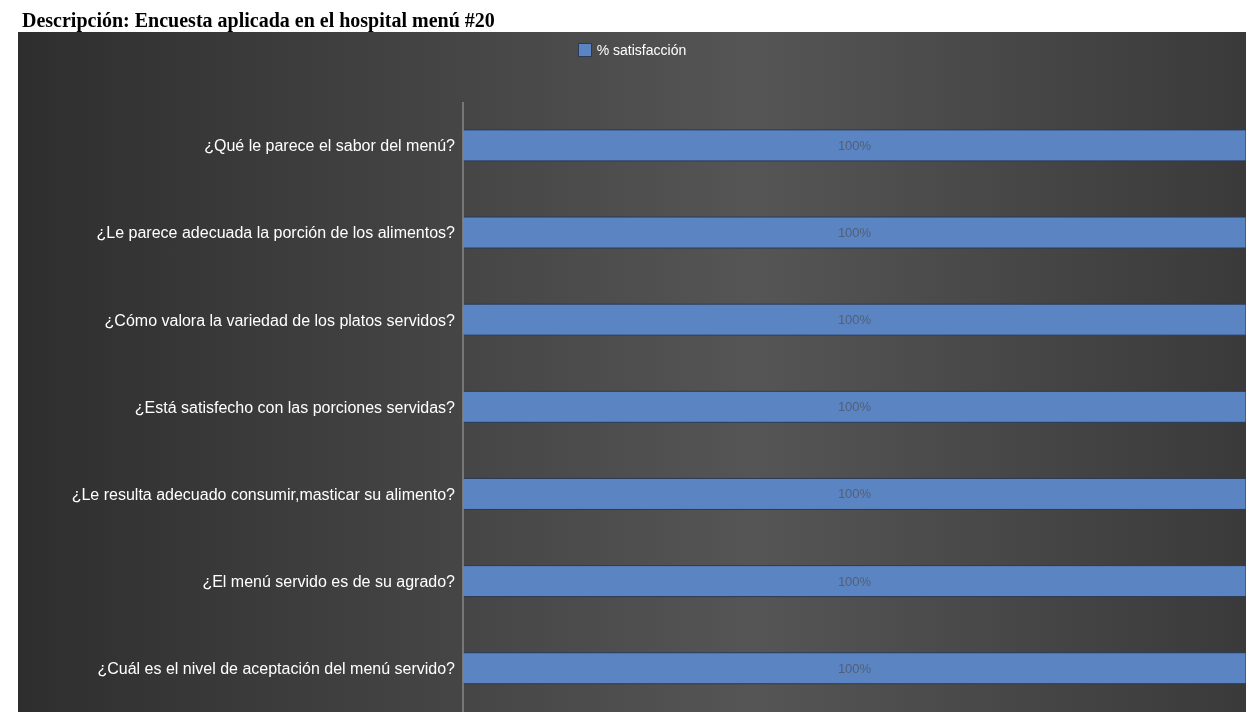 This screenshot has width=1254, height=718. What do you see at coordinates (330, 146) in the screenshot?
I see `y-tick-label: ¿Qué le parece el sabor del menú?` at bounding box center [330, 146].